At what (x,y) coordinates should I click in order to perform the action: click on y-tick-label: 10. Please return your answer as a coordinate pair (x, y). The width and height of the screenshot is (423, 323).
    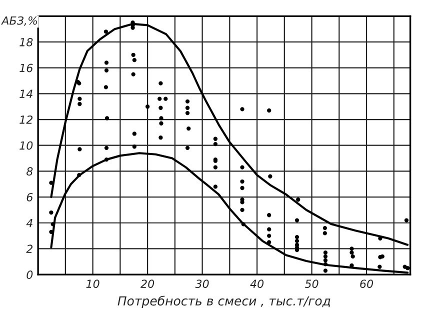
    Looking at the image, I should click on (26, 145).